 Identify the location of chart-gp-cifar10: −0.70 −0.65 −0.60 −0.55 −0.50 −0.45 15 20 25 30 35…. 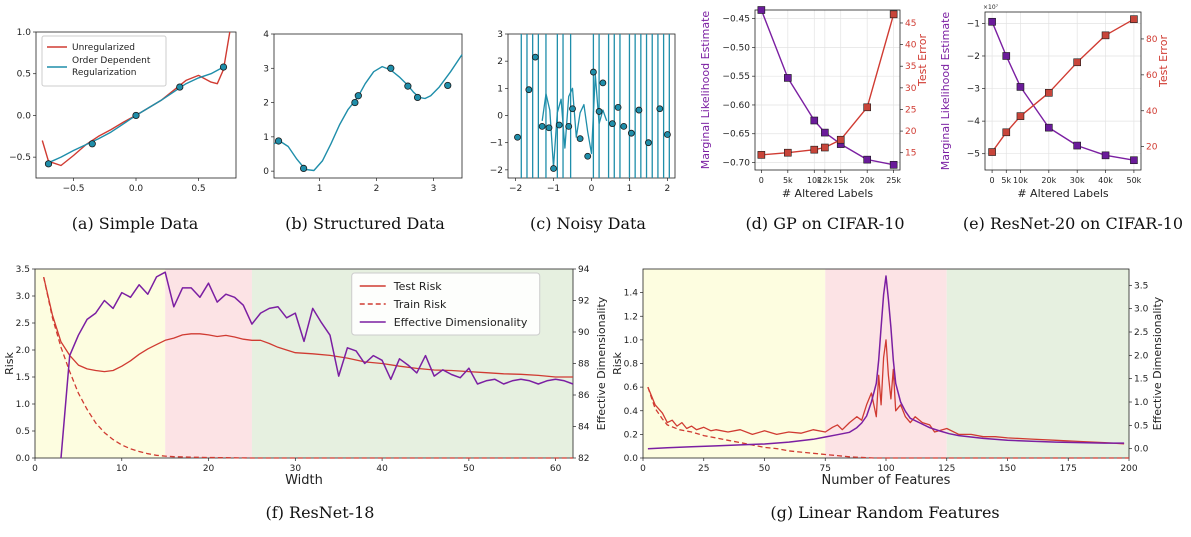
(814, 103).